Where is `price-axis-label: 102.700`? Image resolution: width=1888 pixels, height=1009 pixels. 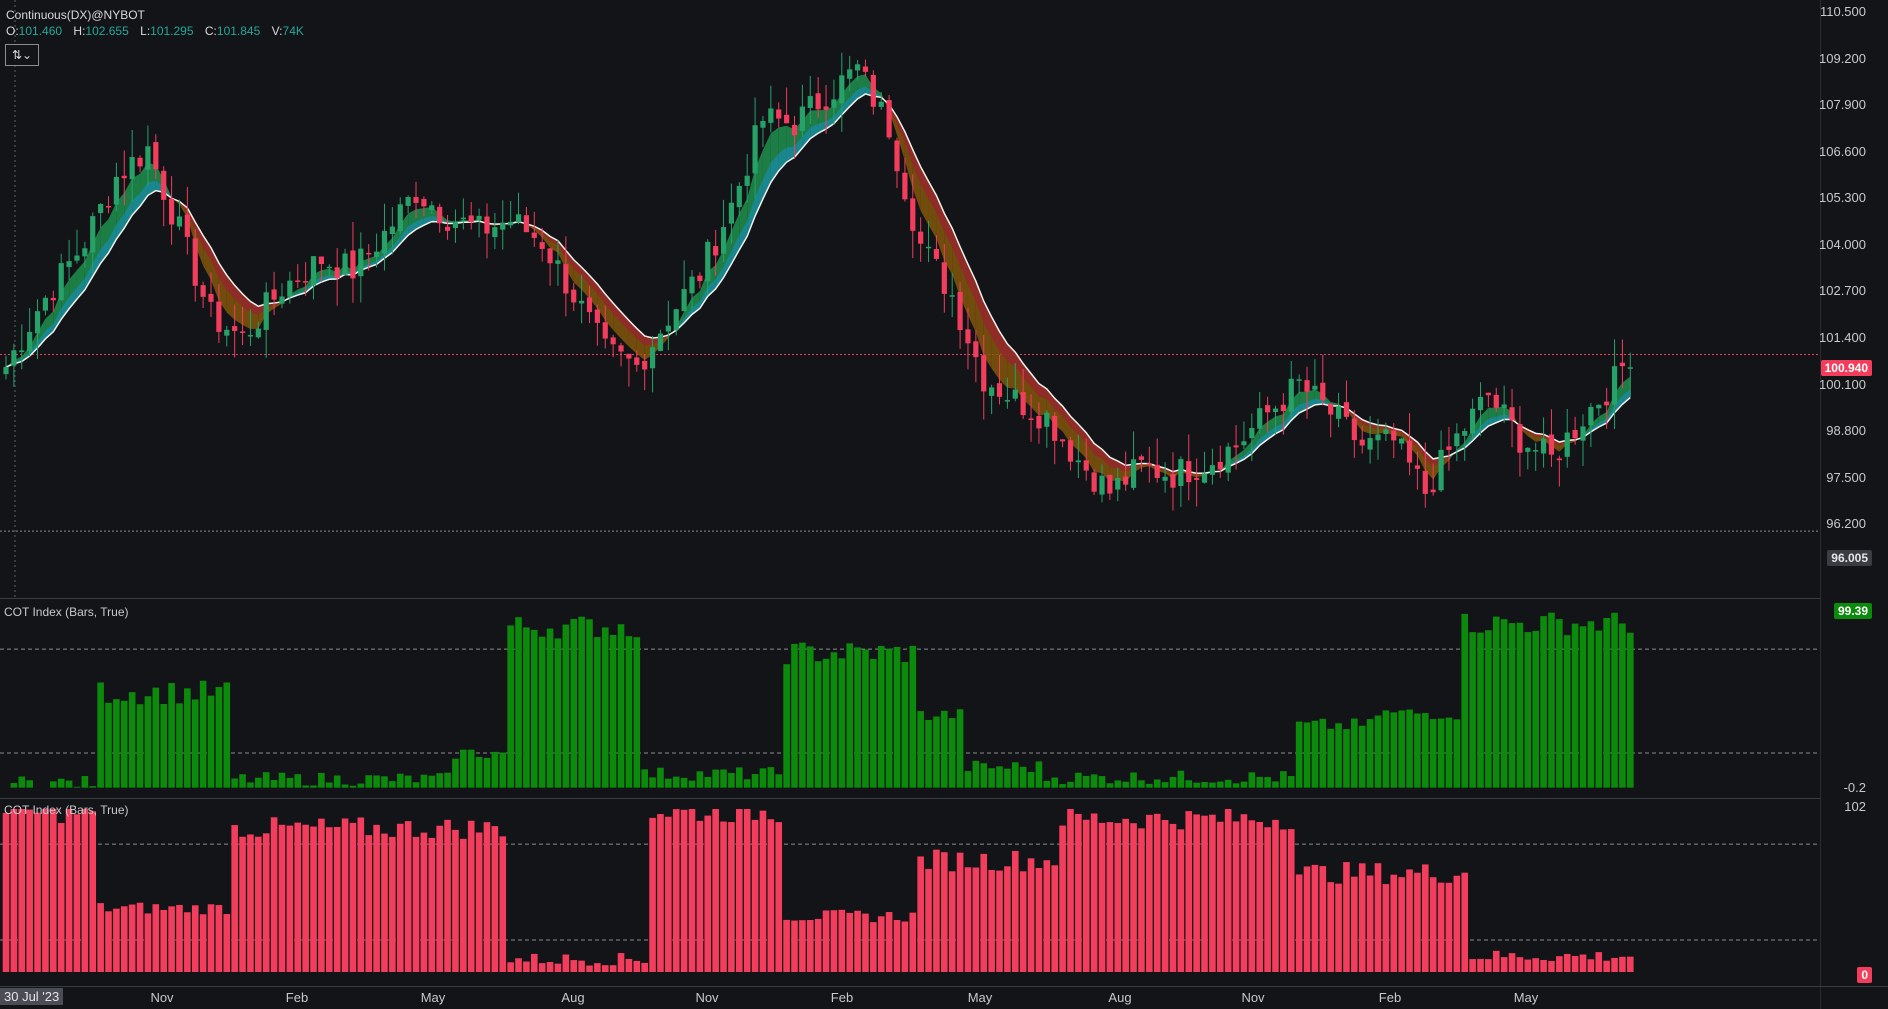 price-axis-label: 102.700 is located at coordinates (1842, 291).